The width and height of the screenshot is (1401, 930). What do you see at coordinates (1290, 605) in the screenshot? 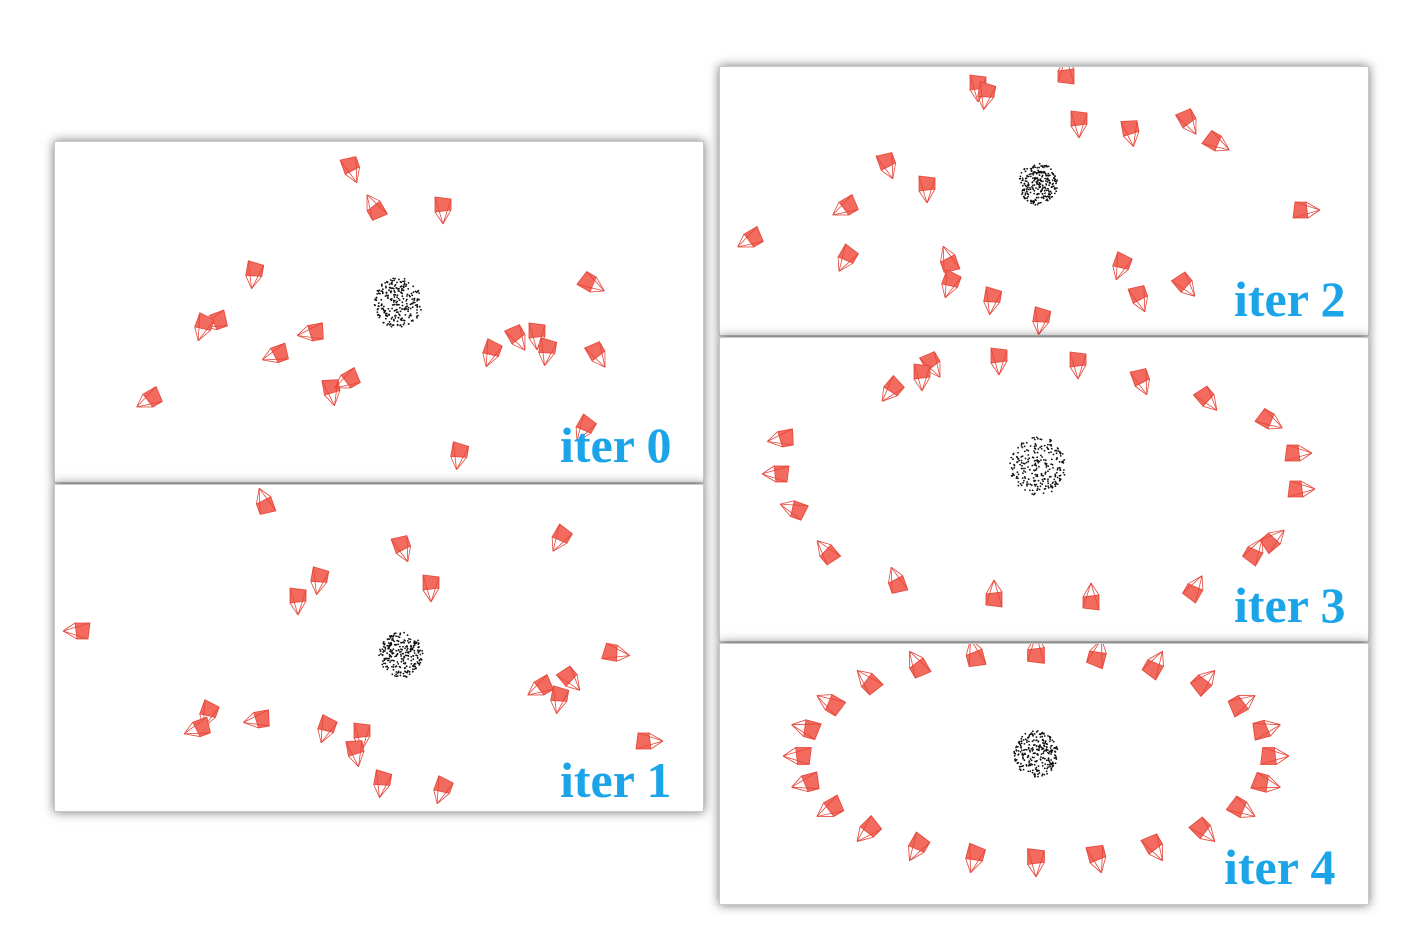
I see `iter-label: iter 3` at bounding box center [1290, 605].